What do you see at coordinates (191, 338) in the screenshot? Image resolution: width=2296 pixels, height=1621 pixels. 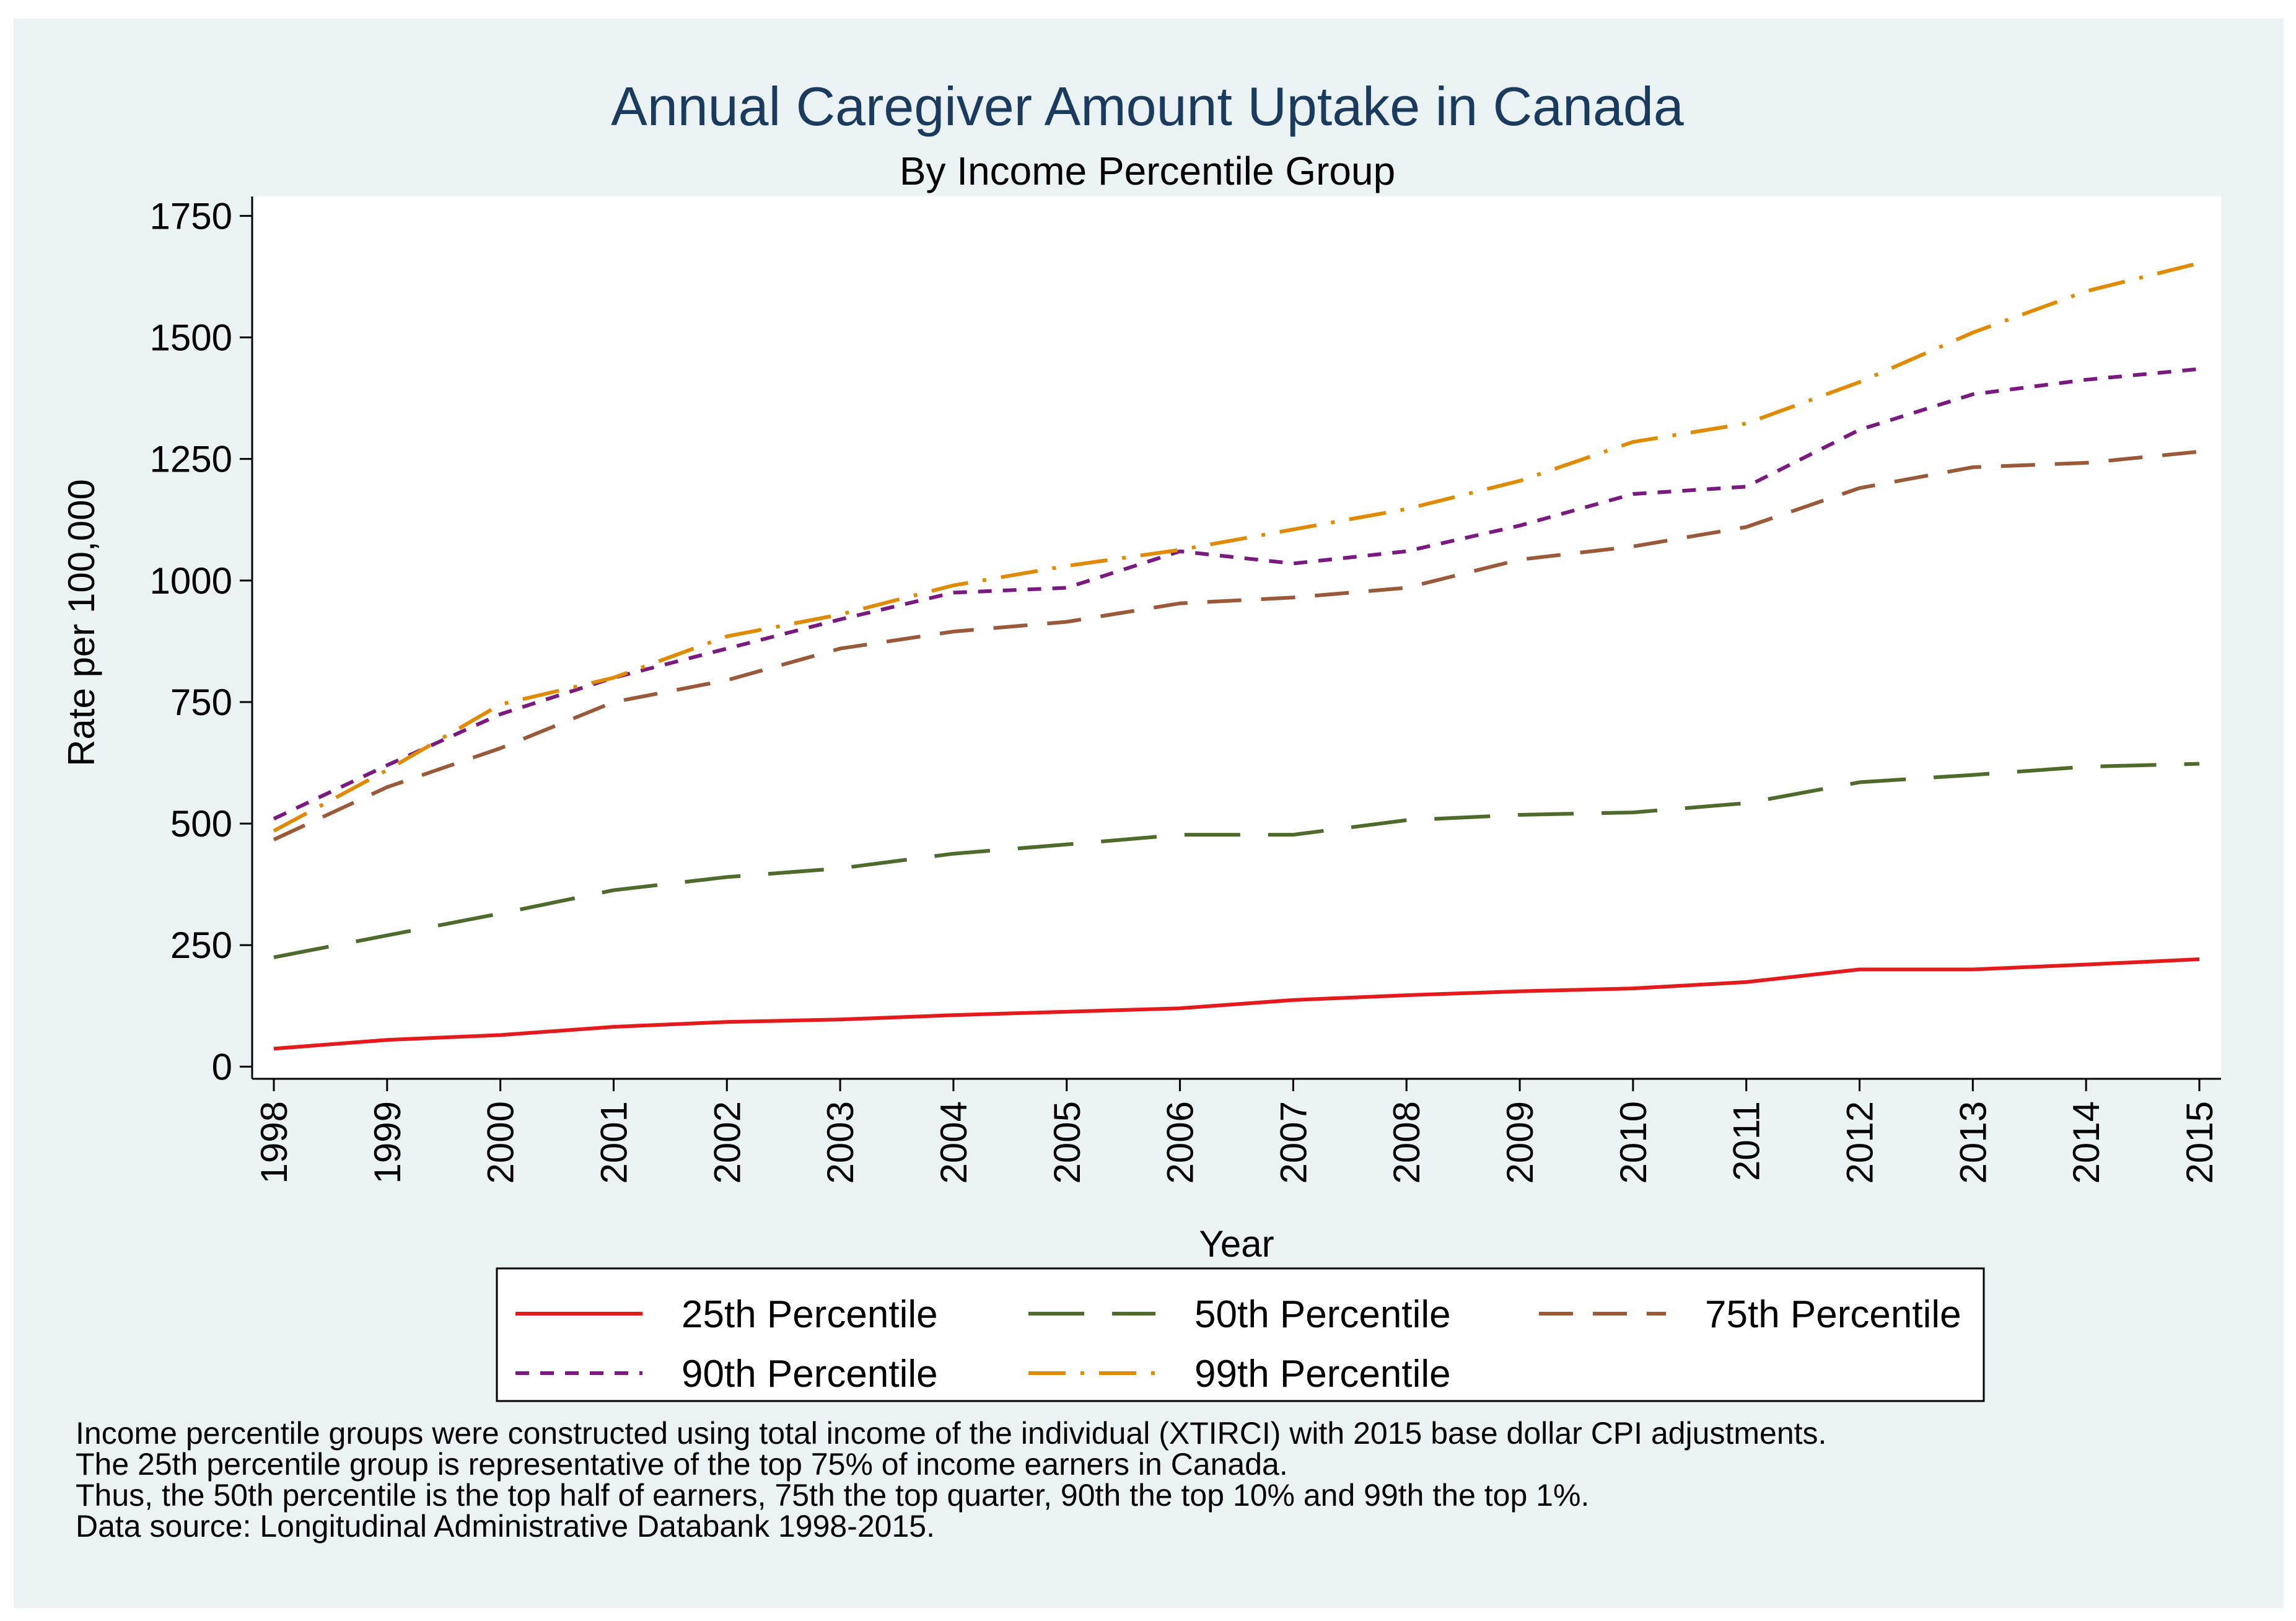 I see `y-tick-label: 1500` at bounding box center [191, 338].